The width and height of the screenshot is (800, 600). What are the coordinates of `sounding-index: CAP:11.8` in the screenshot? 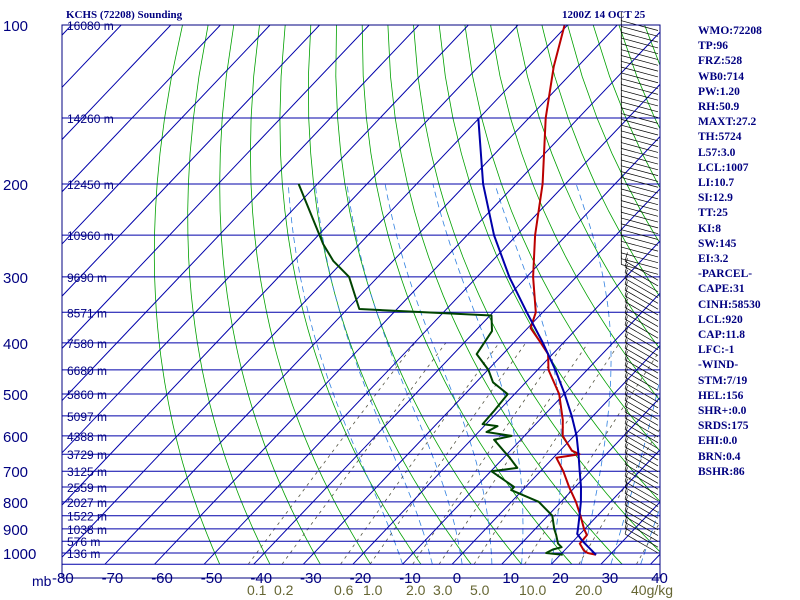 It's located at (721, 335).